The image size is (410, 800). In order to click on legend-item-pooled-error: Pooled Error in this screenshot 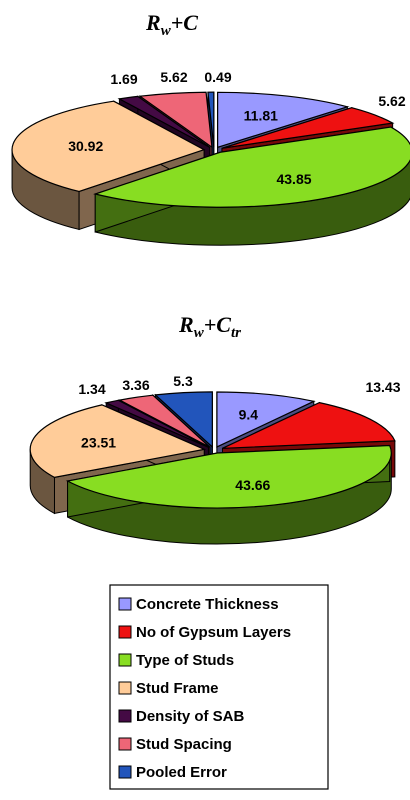, I will do `click(172, 772)`.